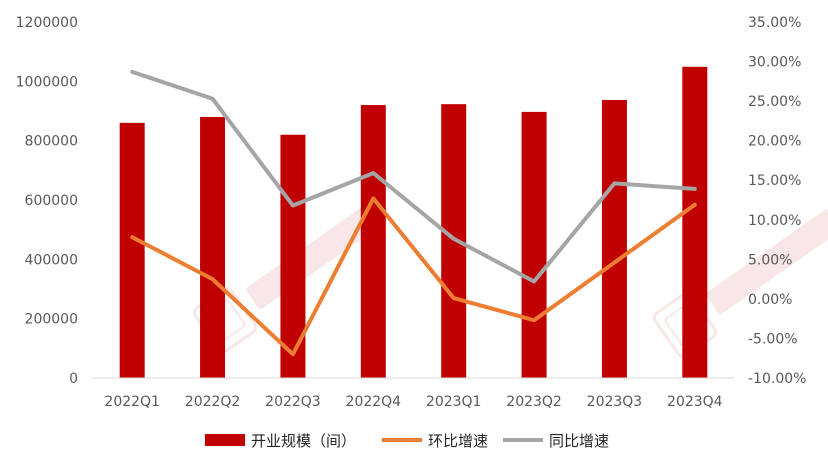 The height and width of the screenshot is (476, 828). Describe the element at coordinates (534, 402) in the screenshot. I see `x-axis-tick-label: 2023Q2` at that location.